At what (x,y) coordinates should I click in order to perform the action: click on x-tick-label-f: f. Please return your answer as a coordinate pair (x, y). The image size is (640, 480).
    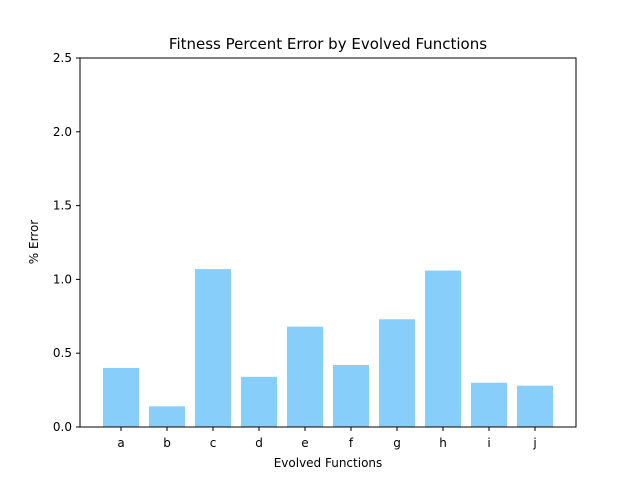
    Looking at the image, I should click on (351, 443).